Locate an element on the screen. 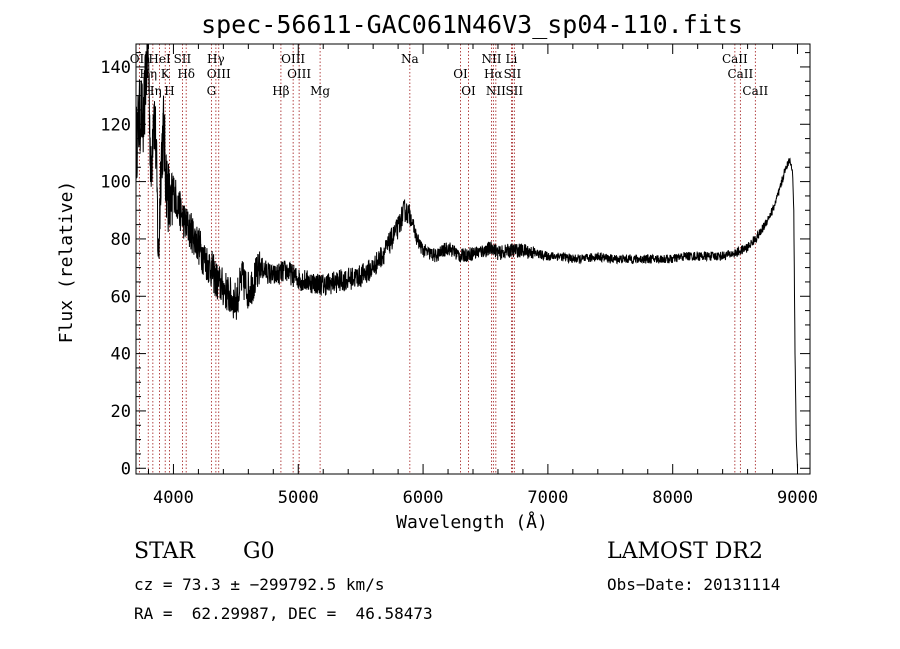 The height and width of the screenshot is (649, 900). x-tick-label: 6000 is located at coordinates (423, 498).